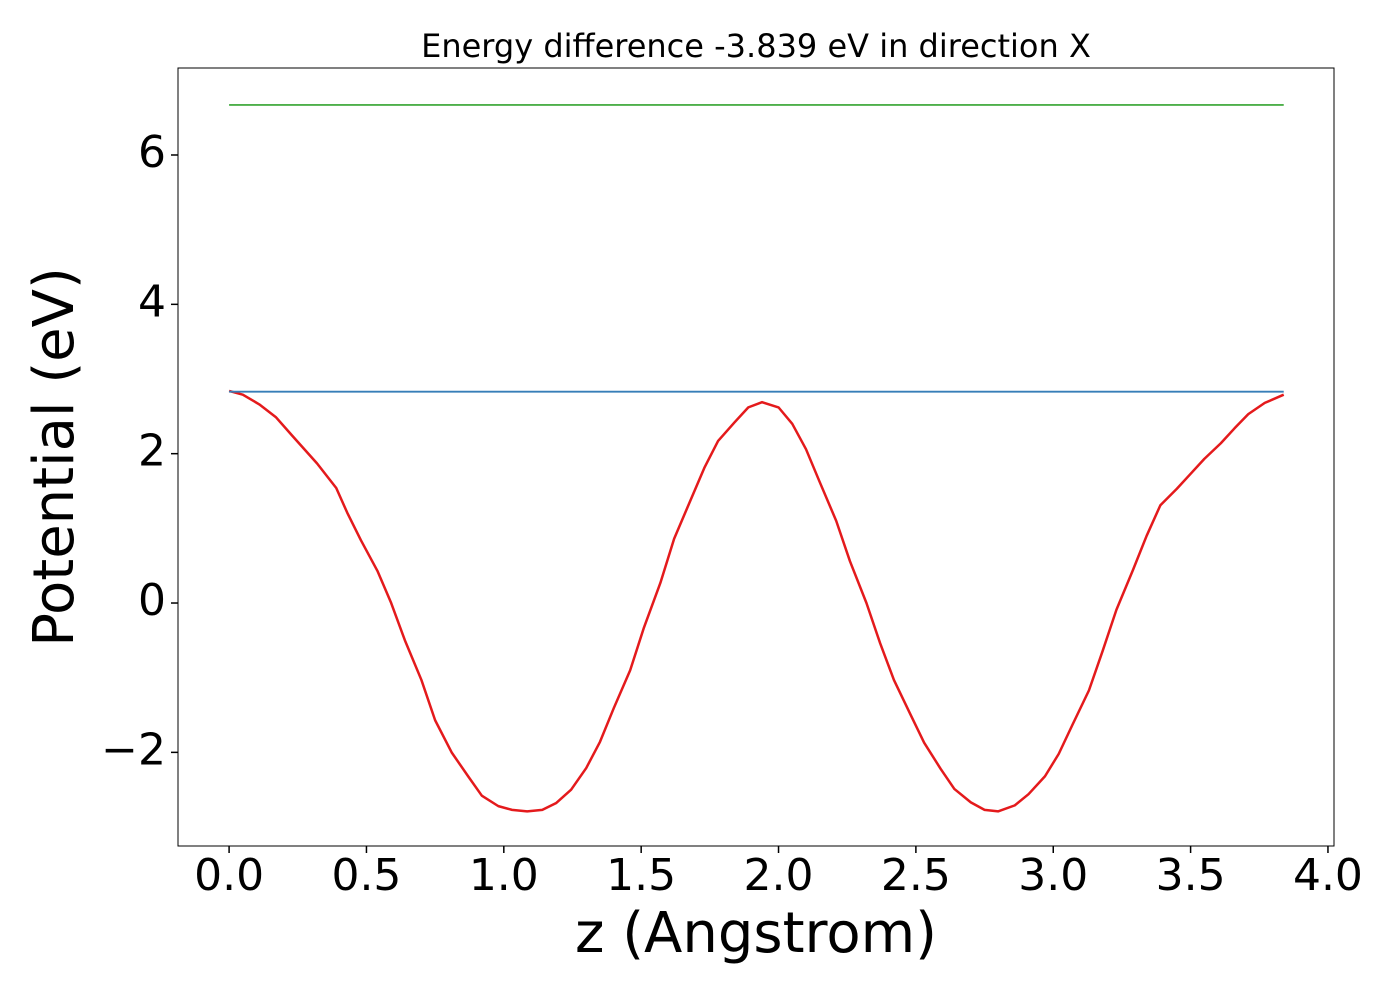 The width and height of the screenshot is (1400, 1000). What do you see at coordinates (916, 875) in the screenshot?
I see `x-tick-label: 2.5` at bounding box center [916, 875].